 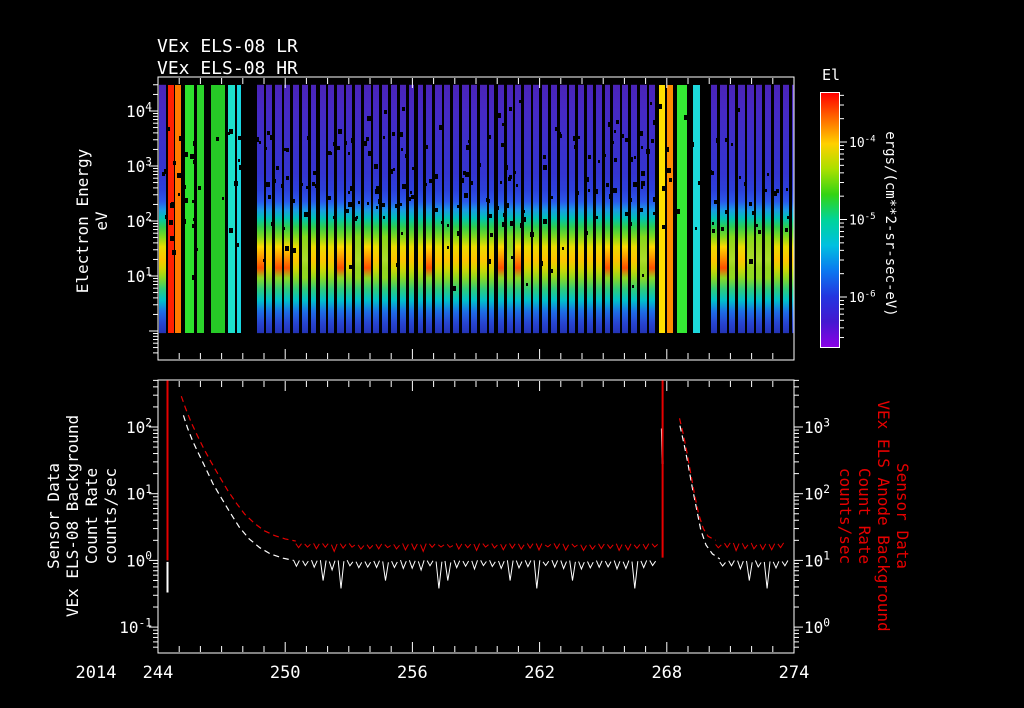 I want to click on svg-text: 10⁴, so click(x=139, y=110).